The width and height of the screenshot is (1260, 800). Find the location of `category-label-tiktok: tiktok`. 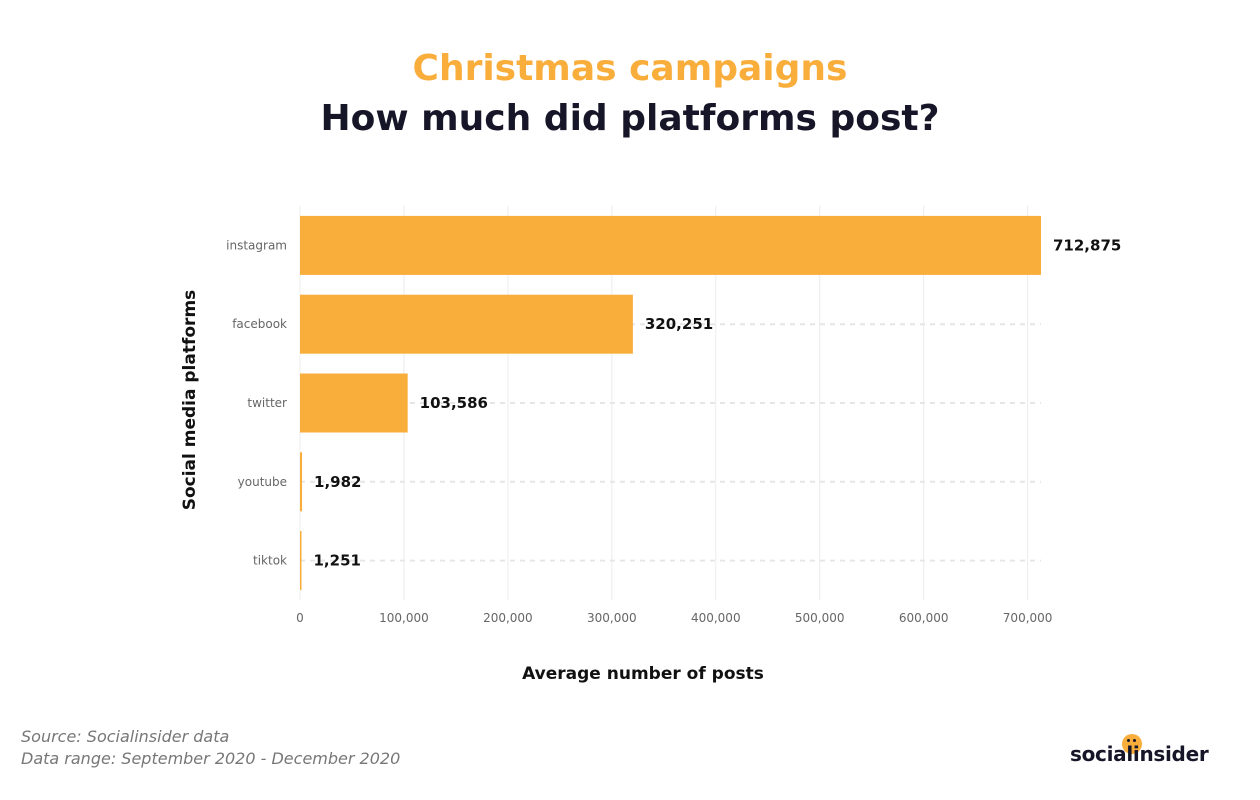

category-label-tiktok: tiktok is located at coordinates (270, 561).